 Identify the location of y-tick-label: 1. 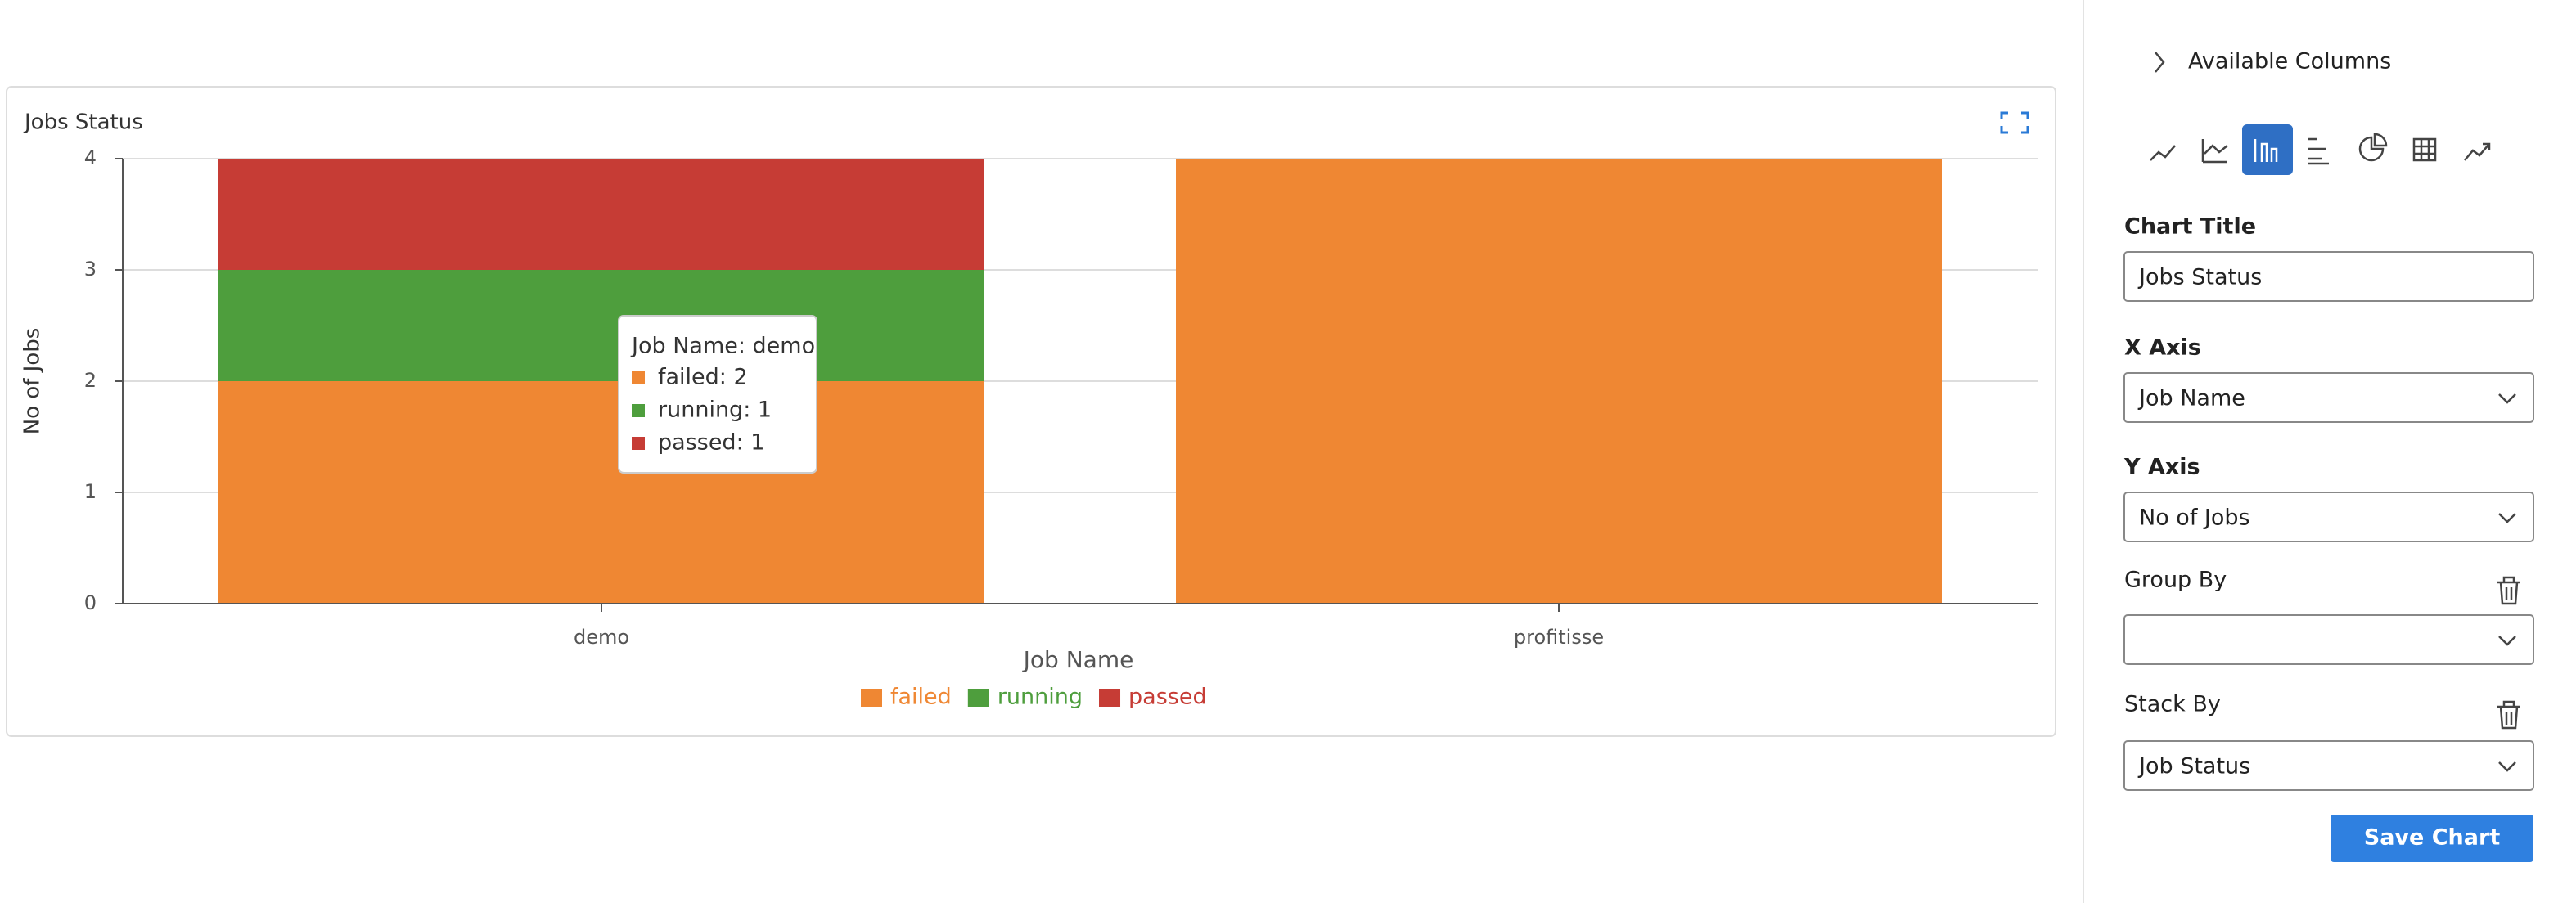
(90, 492).